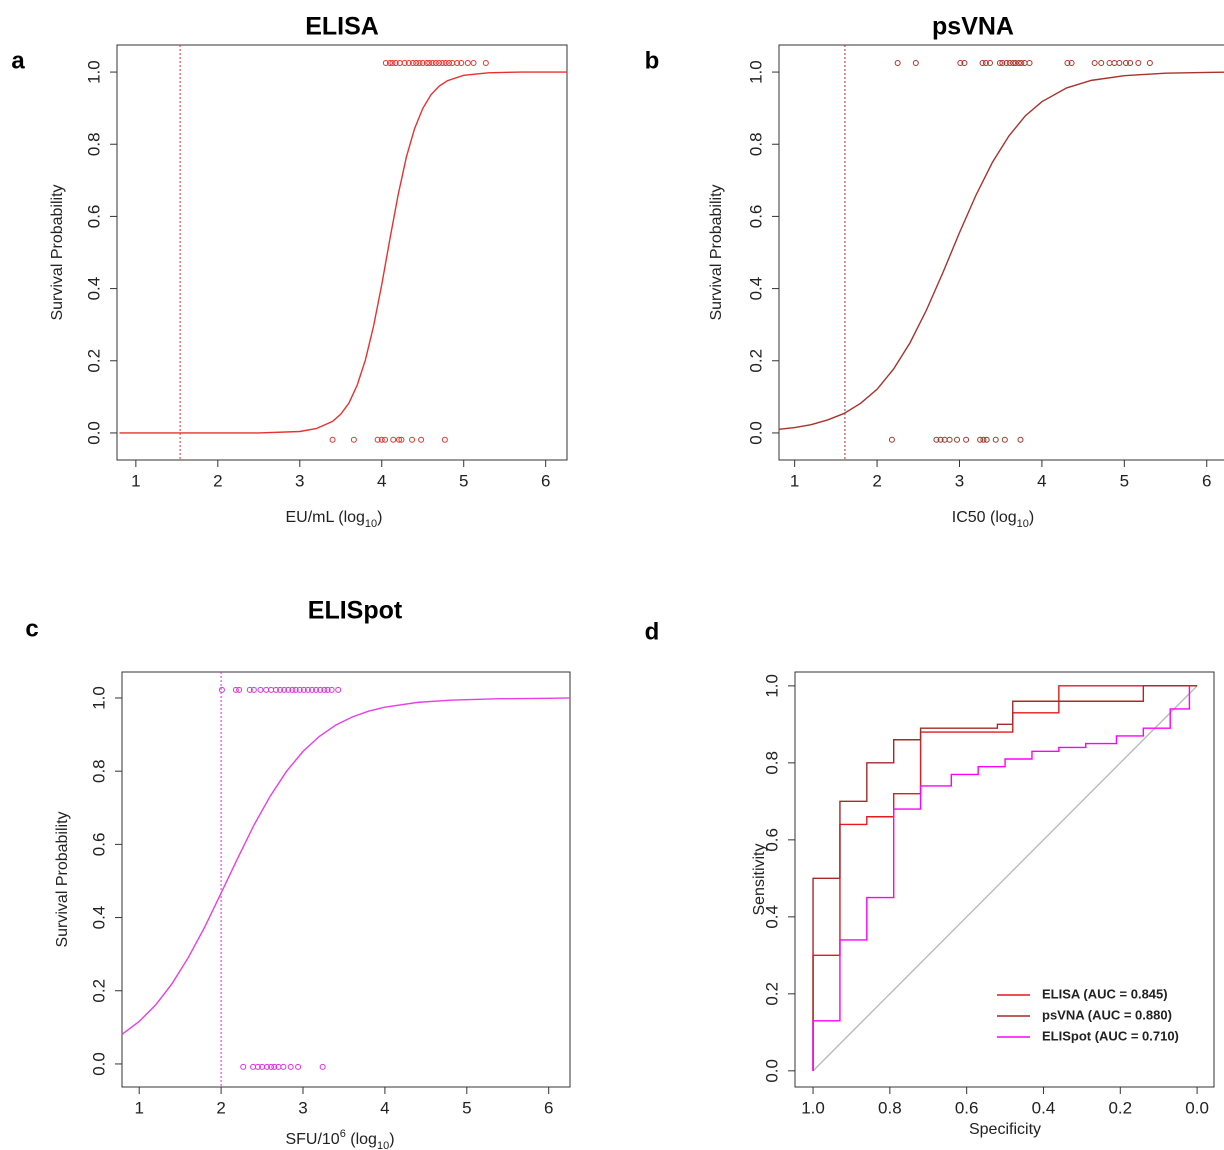  Describe the element at coordinates (371, 524) in the screenshot. I see `x-axis-label-part: 10` at that location.